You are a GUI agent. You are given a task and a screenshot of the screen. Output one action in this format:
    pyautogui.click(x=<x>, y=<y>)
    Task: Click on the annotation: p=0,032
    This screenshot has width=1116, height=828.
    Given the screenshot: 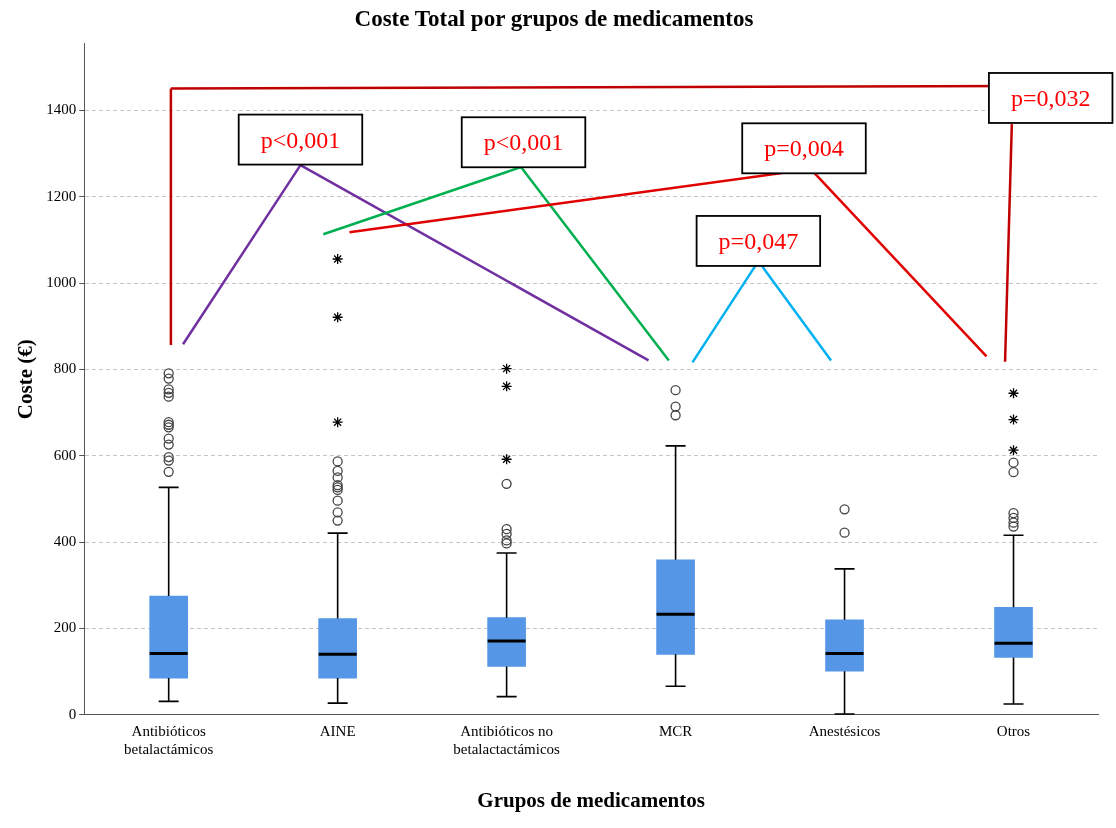 What is the action you would take?
    pyautogui.click(x=1050, y=97)
    